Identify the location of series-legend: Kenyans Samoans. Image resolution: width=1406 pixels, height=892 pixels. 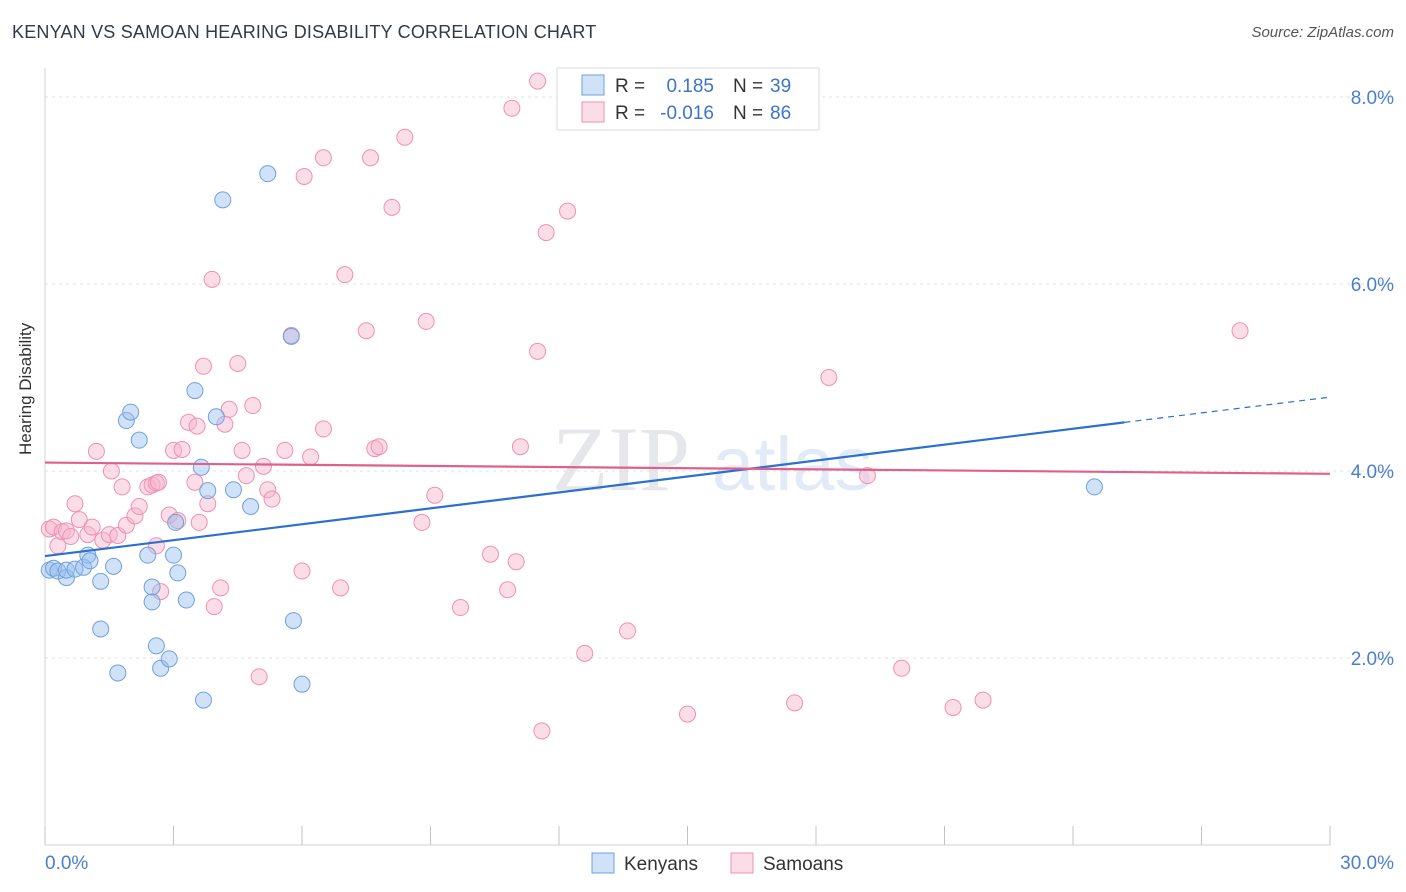
(717, 863).